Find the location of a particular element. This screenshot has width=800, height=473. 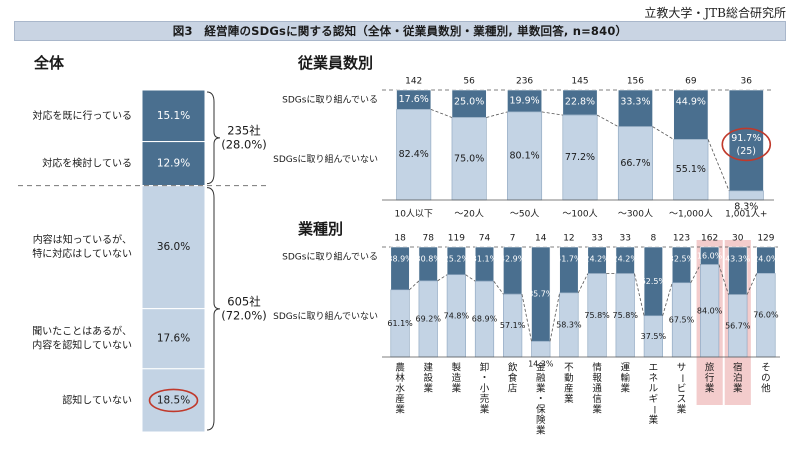

industry-value-top-5: 85.7% is located at coordinates (541, 294).